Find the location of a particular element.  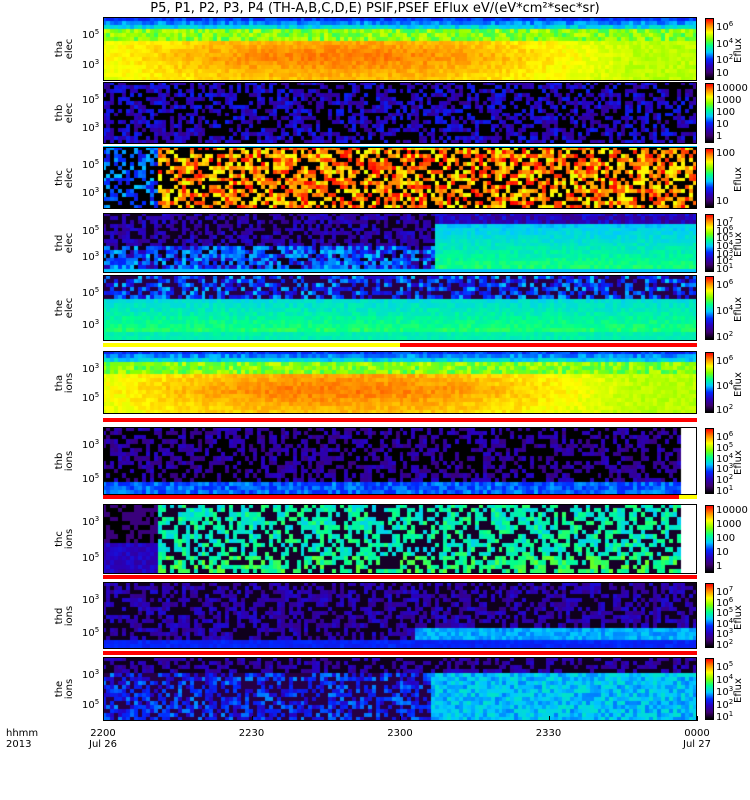

the-elec-colorbar is located at coordinates (709, 308).